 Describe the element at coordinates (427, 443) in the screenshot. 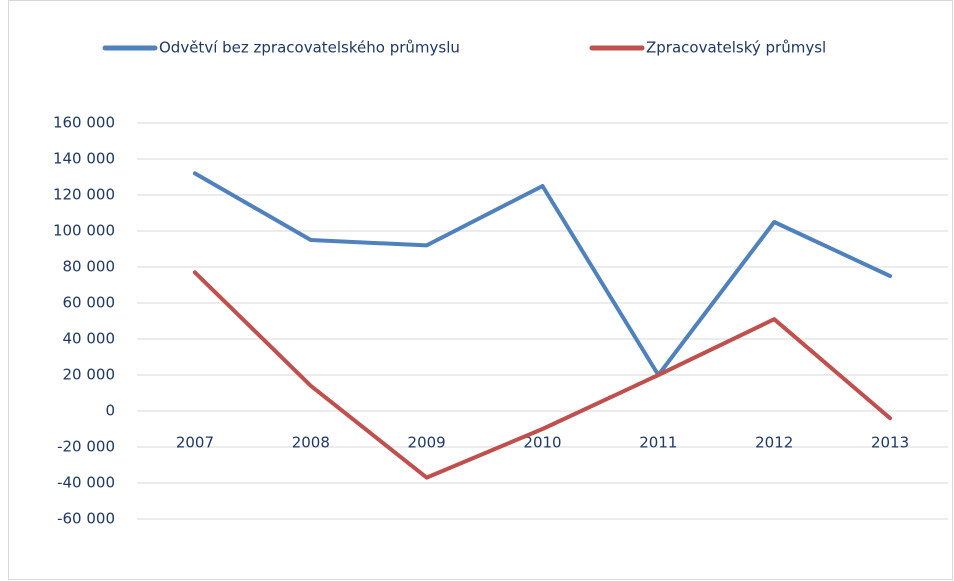

I see `x-tick-label: 2009` at that location.